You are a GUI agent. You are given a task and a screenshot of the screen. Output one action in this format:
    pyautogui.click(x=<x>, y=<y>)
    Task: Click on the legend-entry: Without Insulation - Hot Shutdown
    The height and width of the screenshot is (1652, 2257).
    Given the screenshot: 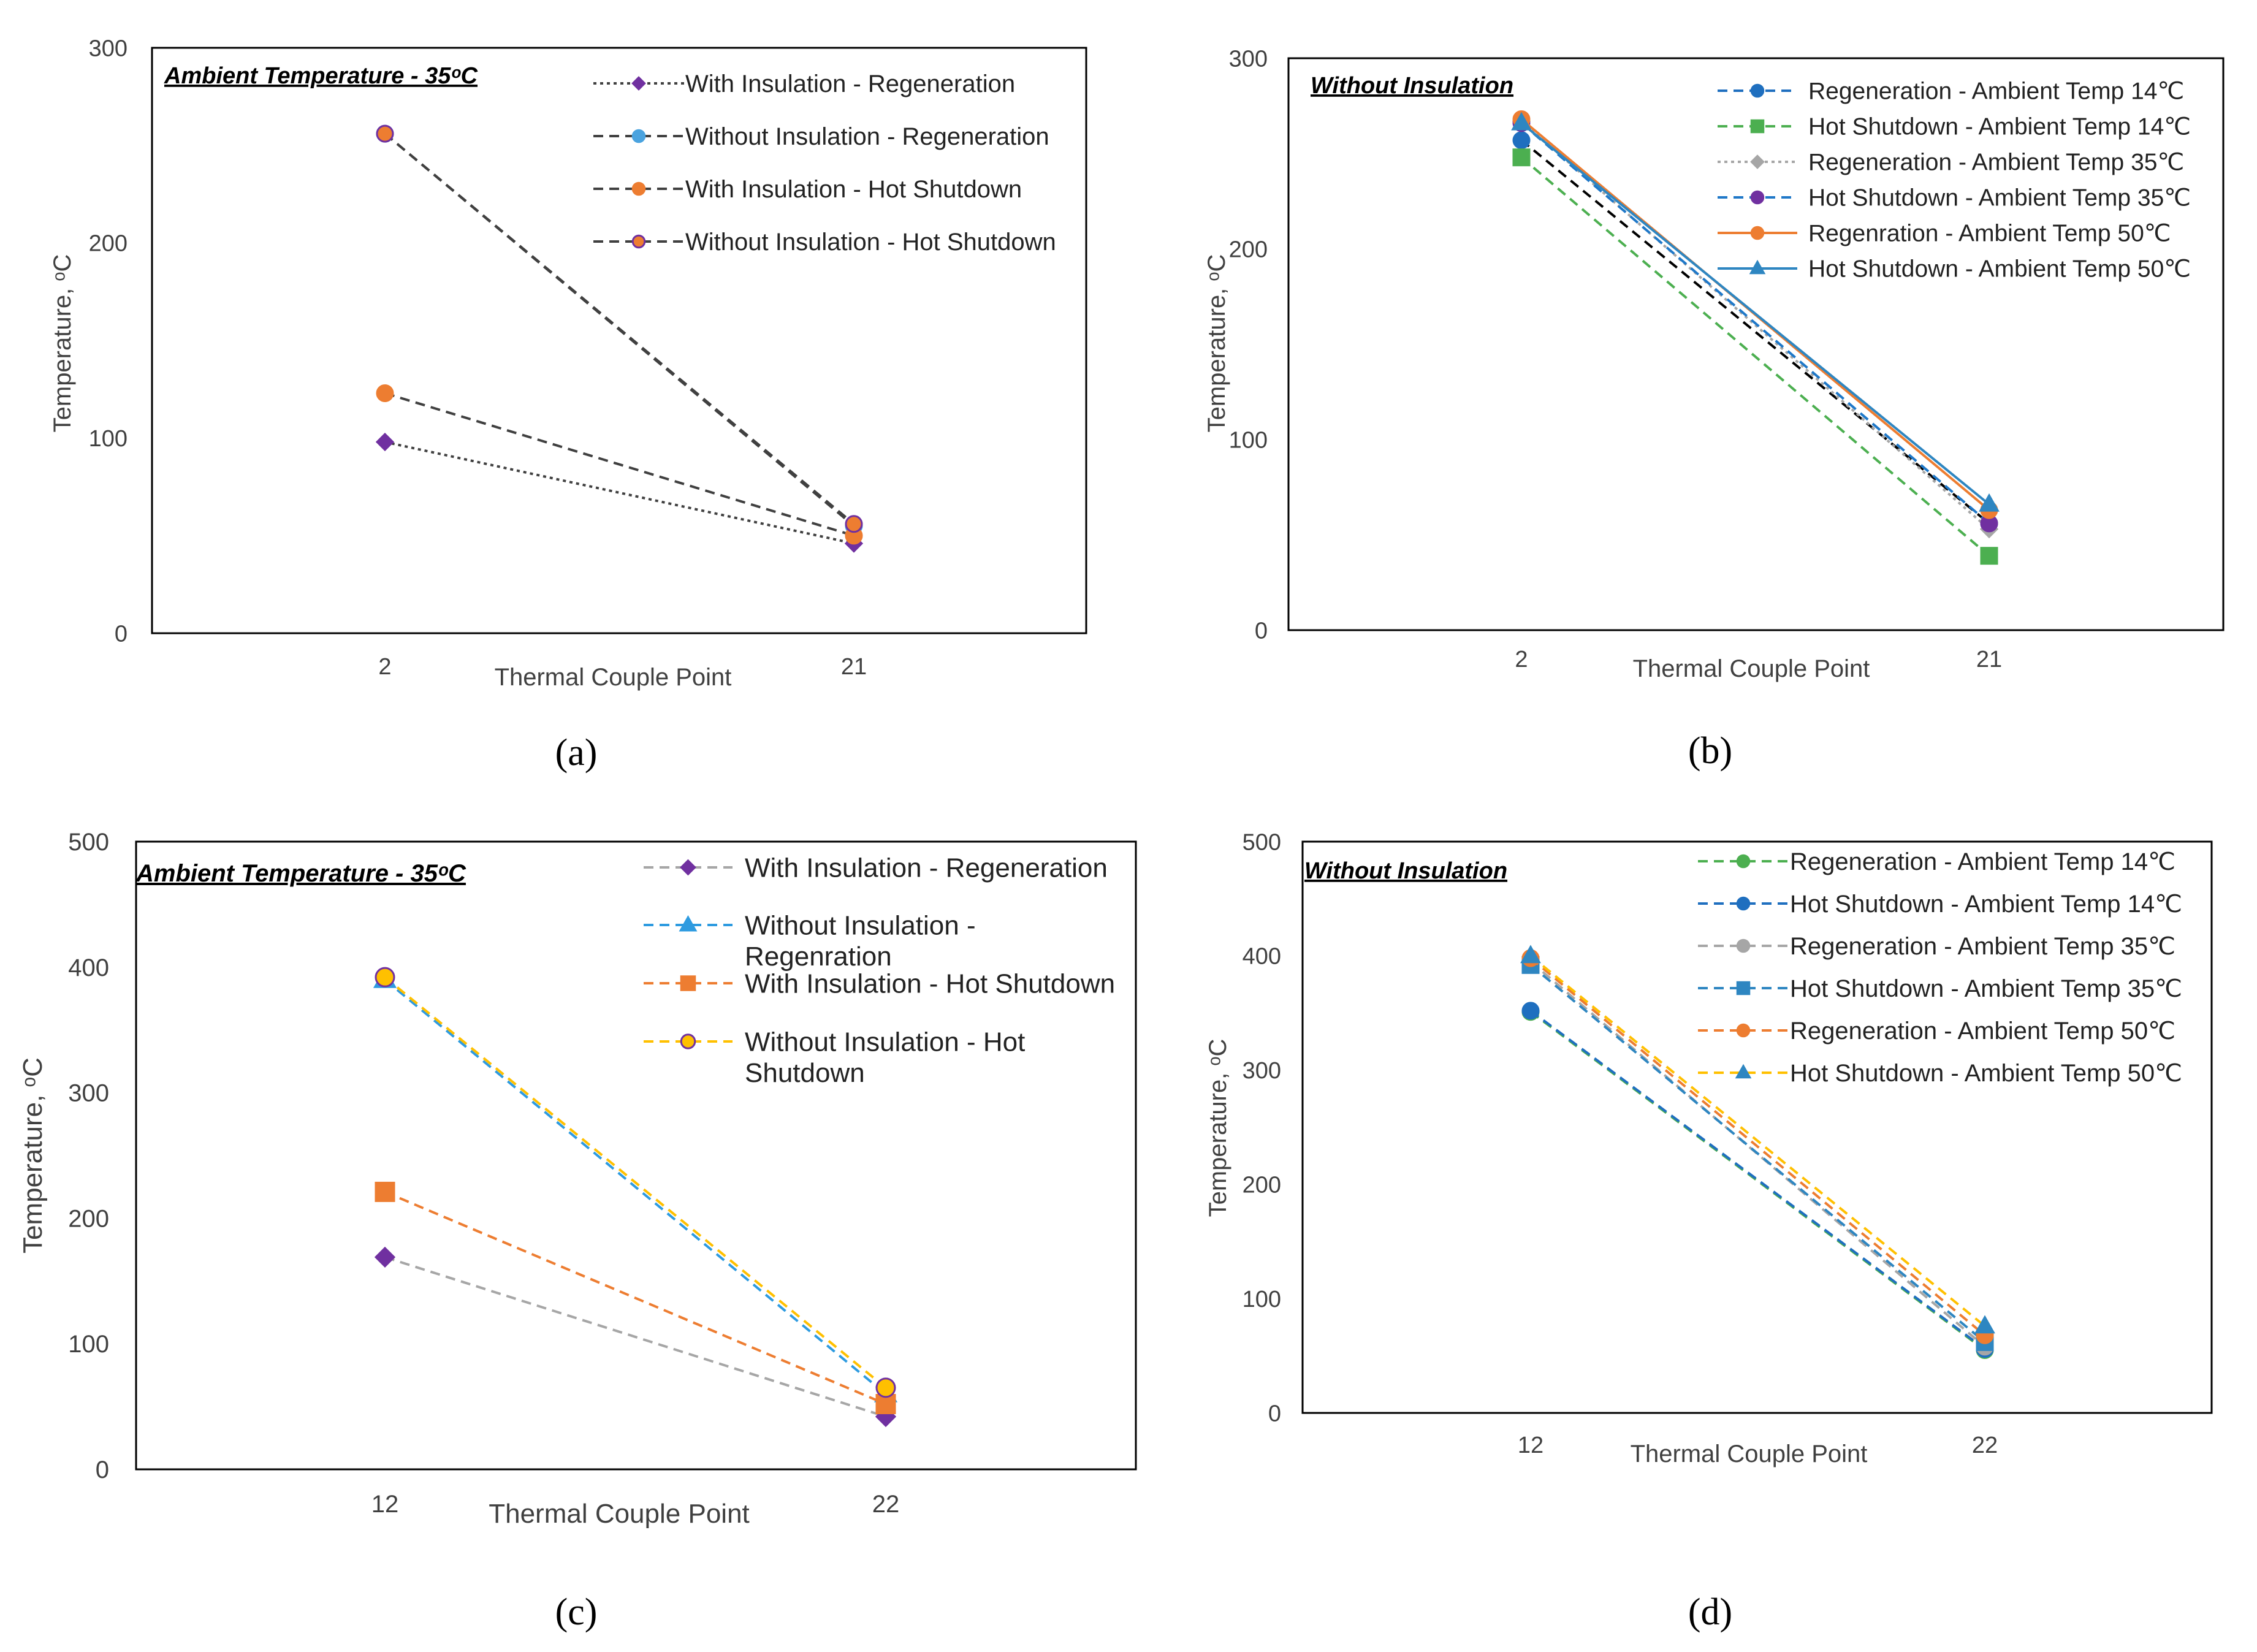 What is the action you would take?
    pyautogui.click(x=834, y=1057)
    